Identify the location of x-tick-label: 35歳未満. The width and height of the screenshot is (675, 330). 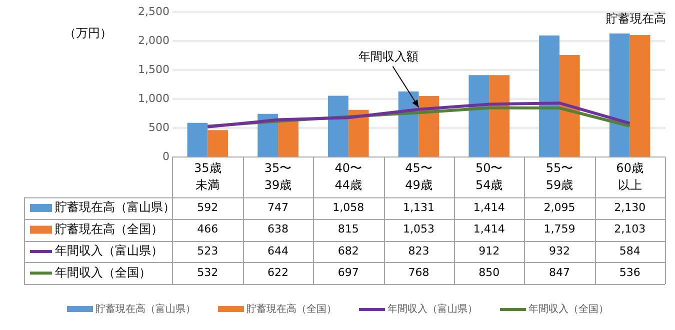
(208, 176).